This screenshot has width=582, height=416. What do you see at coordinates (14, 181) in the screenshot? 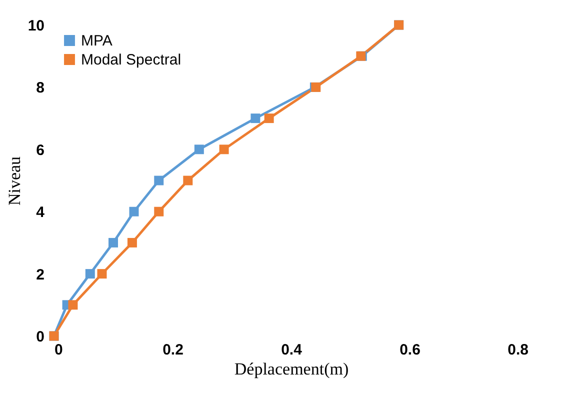
I see `y-axis-title: Niveau` at bounding box center [14, 181].